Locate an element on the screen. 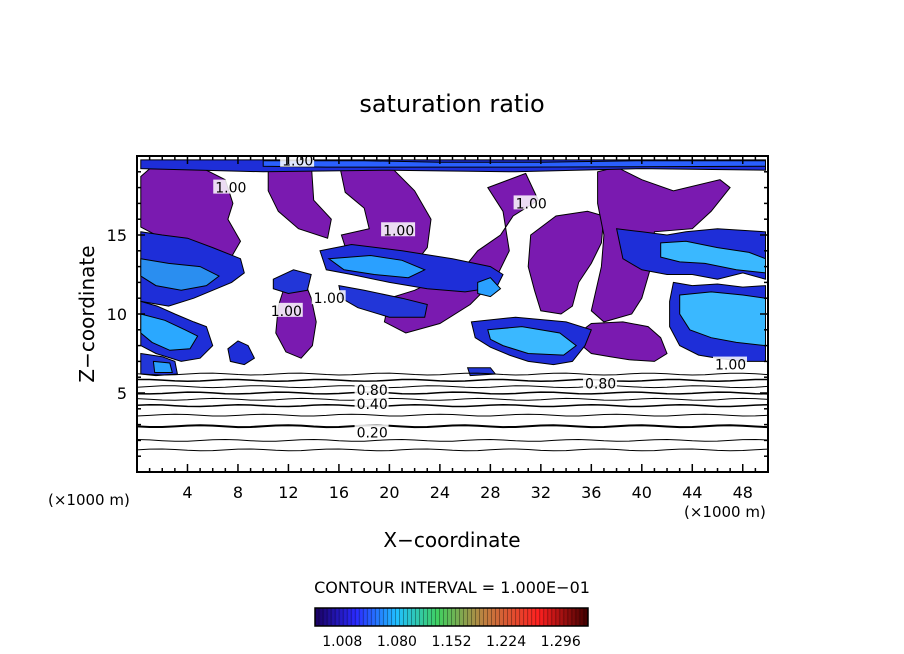  y-axis-label: Z−coordinate is located at coordinates (87, 313).